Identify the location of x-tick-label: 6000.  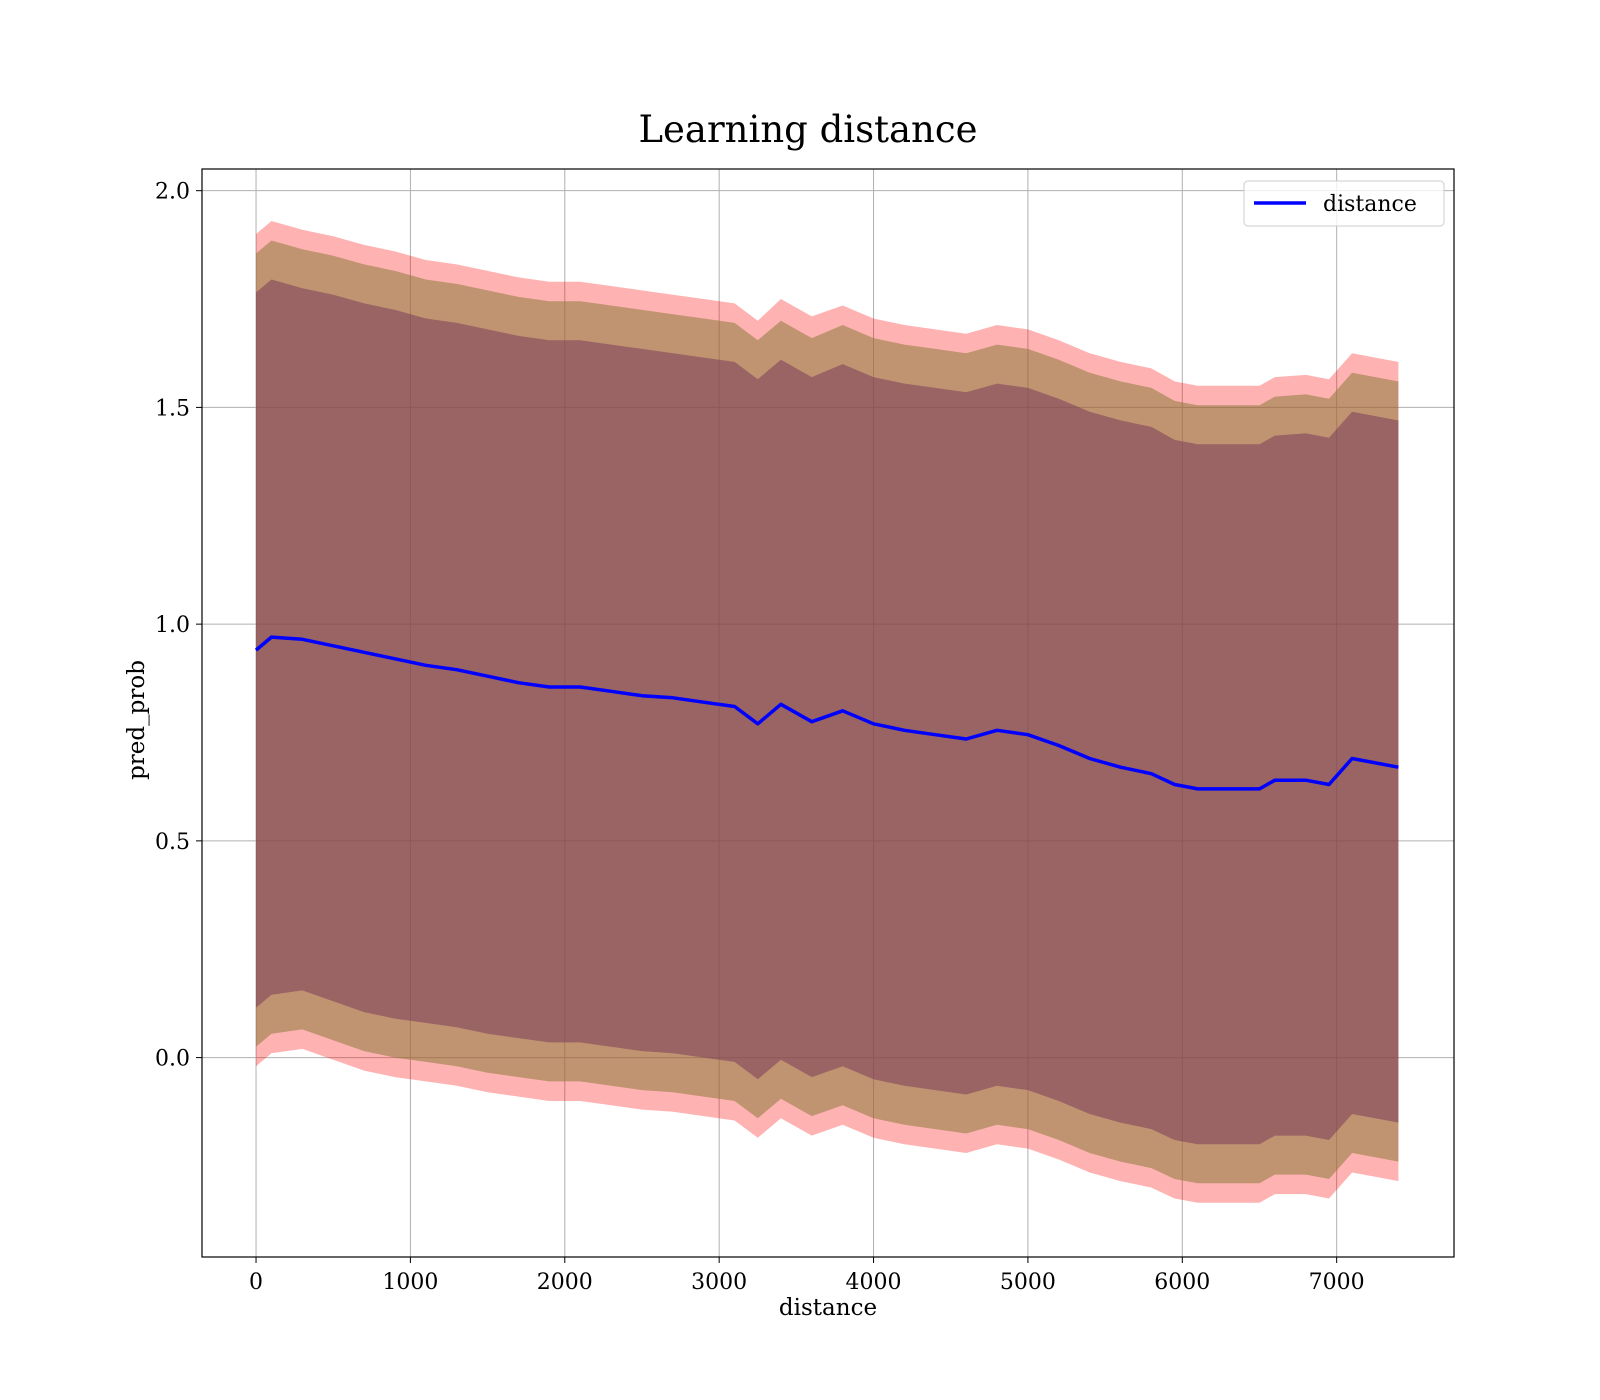
(1182, 1282).